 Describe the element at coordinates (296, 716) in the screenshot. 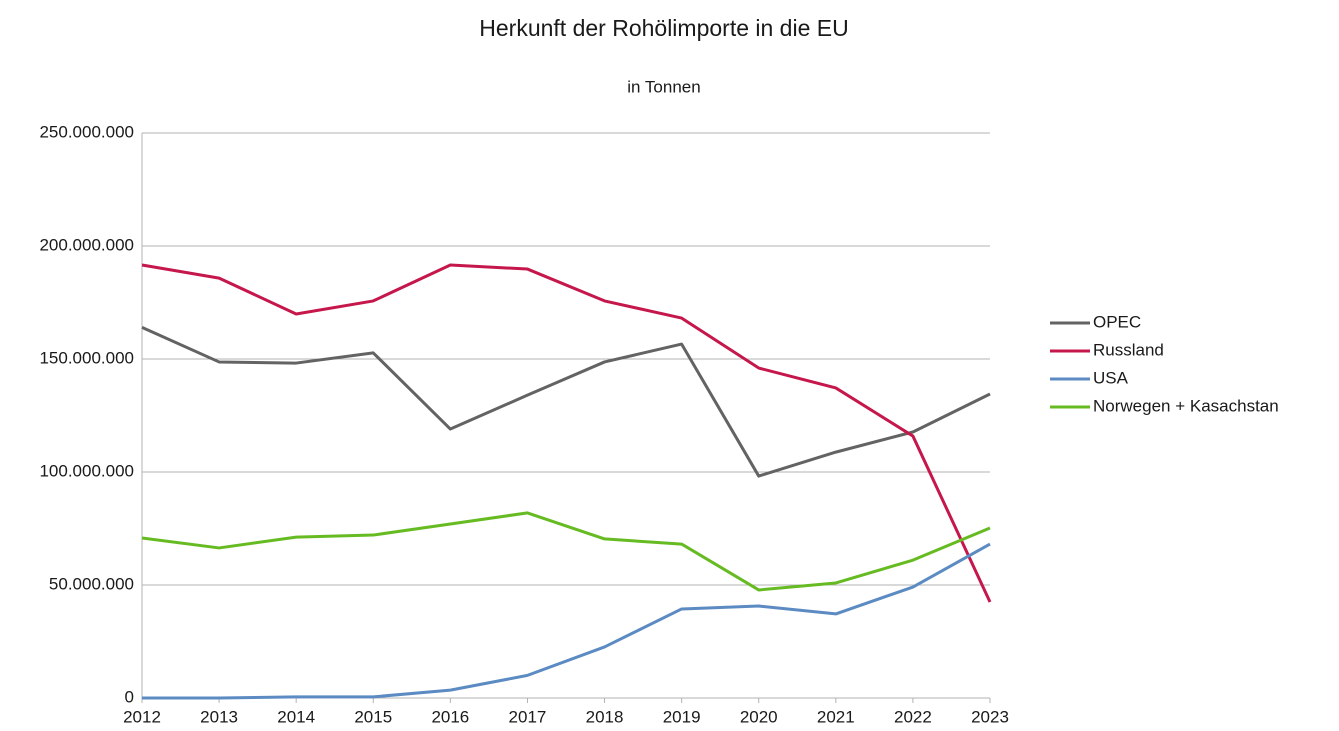

I see `x-tick-label: 2014` at that location.